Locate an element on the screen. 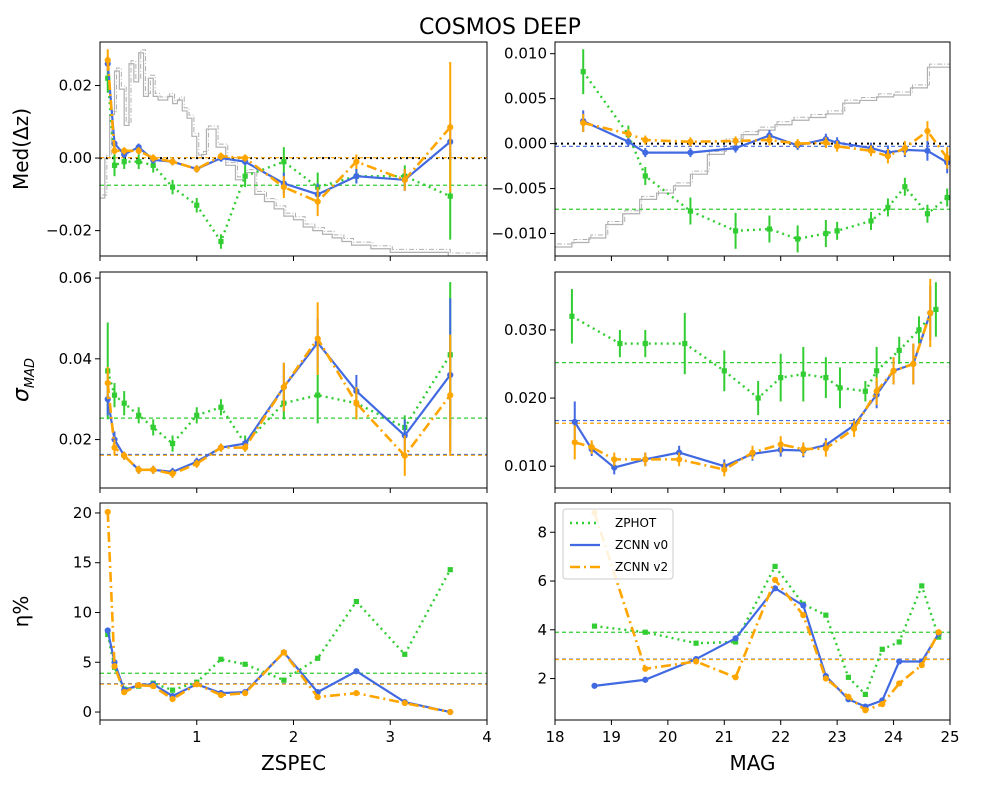 Image resolution: width=1000 pixels, height=800 pixels. legend-label-v2: ZCNN v2 is located at coordinates (641, 567).